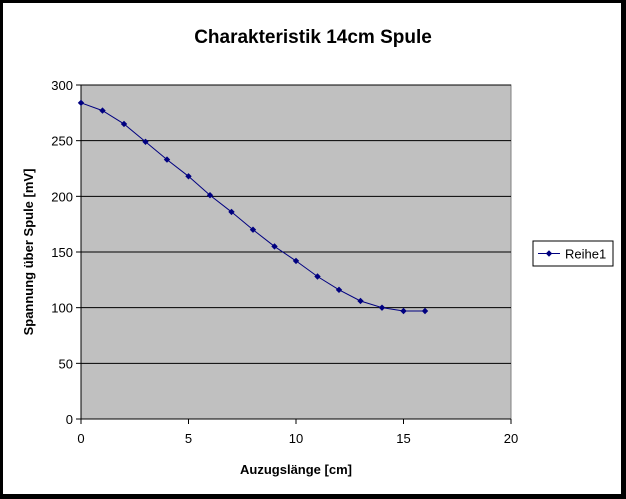 The height and width of the screenshot is (499, 626). What do you see at coordinates (313, 37) in the screenshot?
I see `chart-title: Charakteristik 14cm Spule` at bounding box center [313, 37].